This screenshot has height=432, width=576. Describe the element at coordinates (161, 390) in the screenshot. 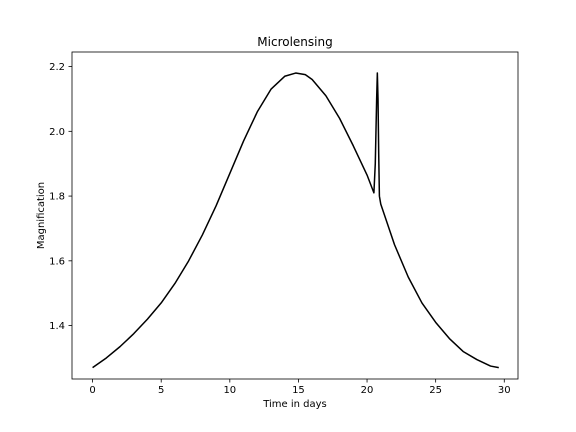

I see `x-tick-label: 5` at that location.